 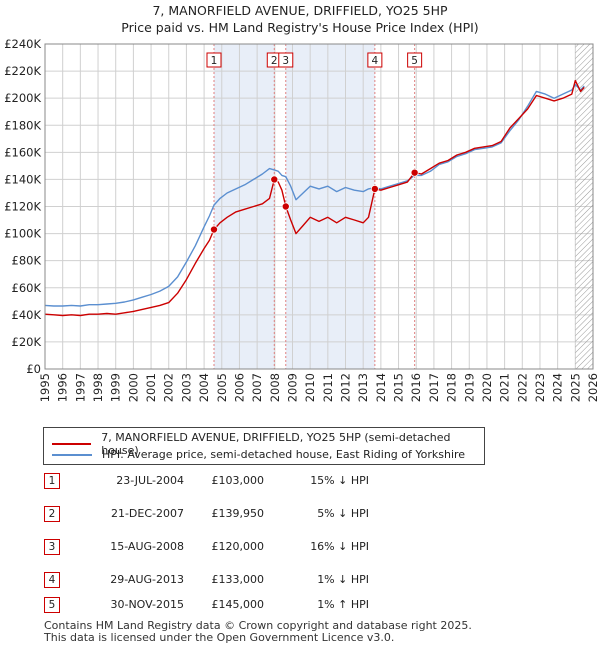 What do you see at coordinates (346, 387) in the screenshot?
I see `x-tick-label: 2012` at bounding box center [346, 387].